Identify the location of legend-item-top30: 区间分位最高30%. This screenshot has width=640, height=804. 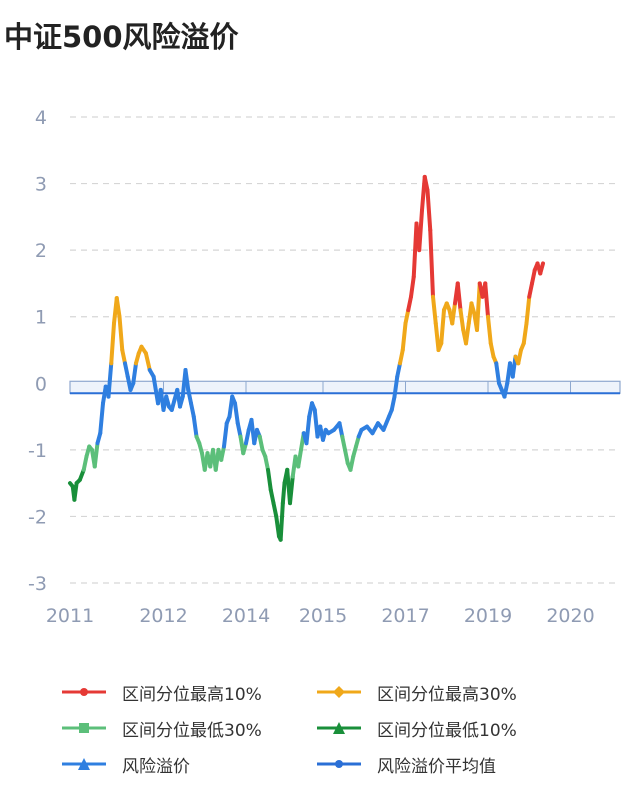
(442, 692).